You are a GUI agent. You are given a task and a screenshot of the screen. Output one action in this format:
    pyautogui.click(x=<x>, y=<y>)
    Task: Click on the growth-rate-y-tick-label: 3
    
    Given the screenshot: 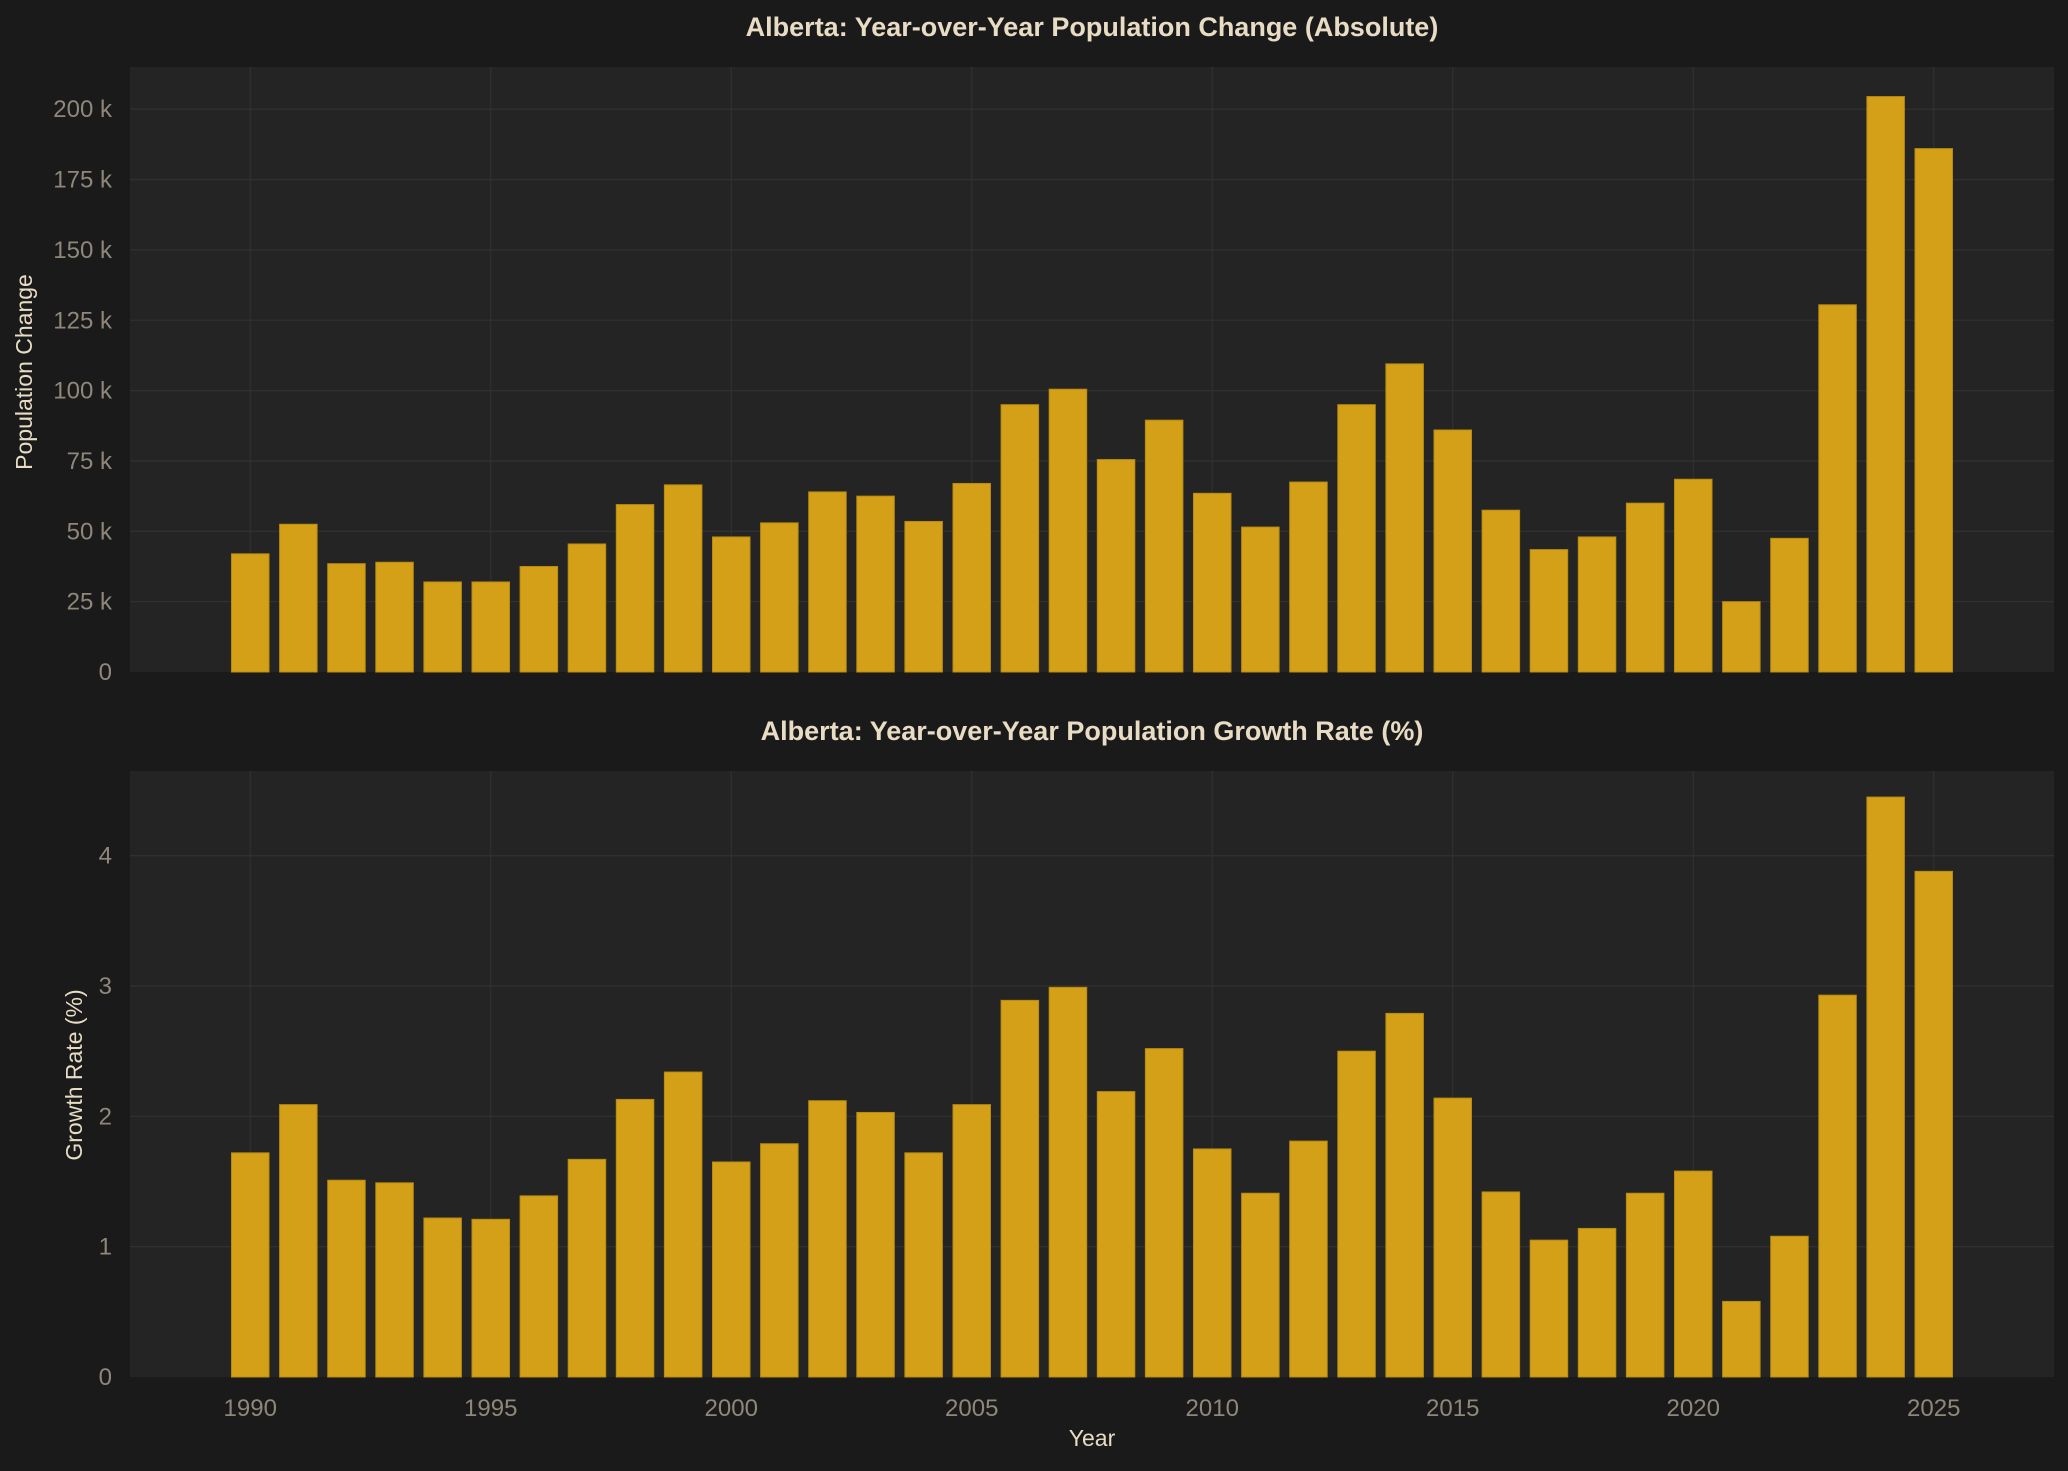 What is the action you would take?
    pyautogui.click(x=105, y=986)
    